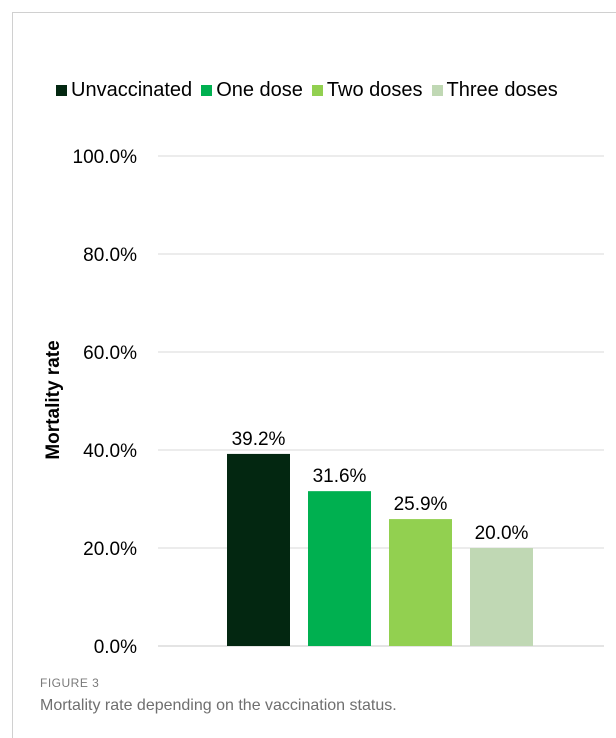 The width and height of the screenshot is (616, 738). Describe the element at coordinates (502, 533) in the screenshot. I see `bar-label-three-doses: 20.0%` at that location.